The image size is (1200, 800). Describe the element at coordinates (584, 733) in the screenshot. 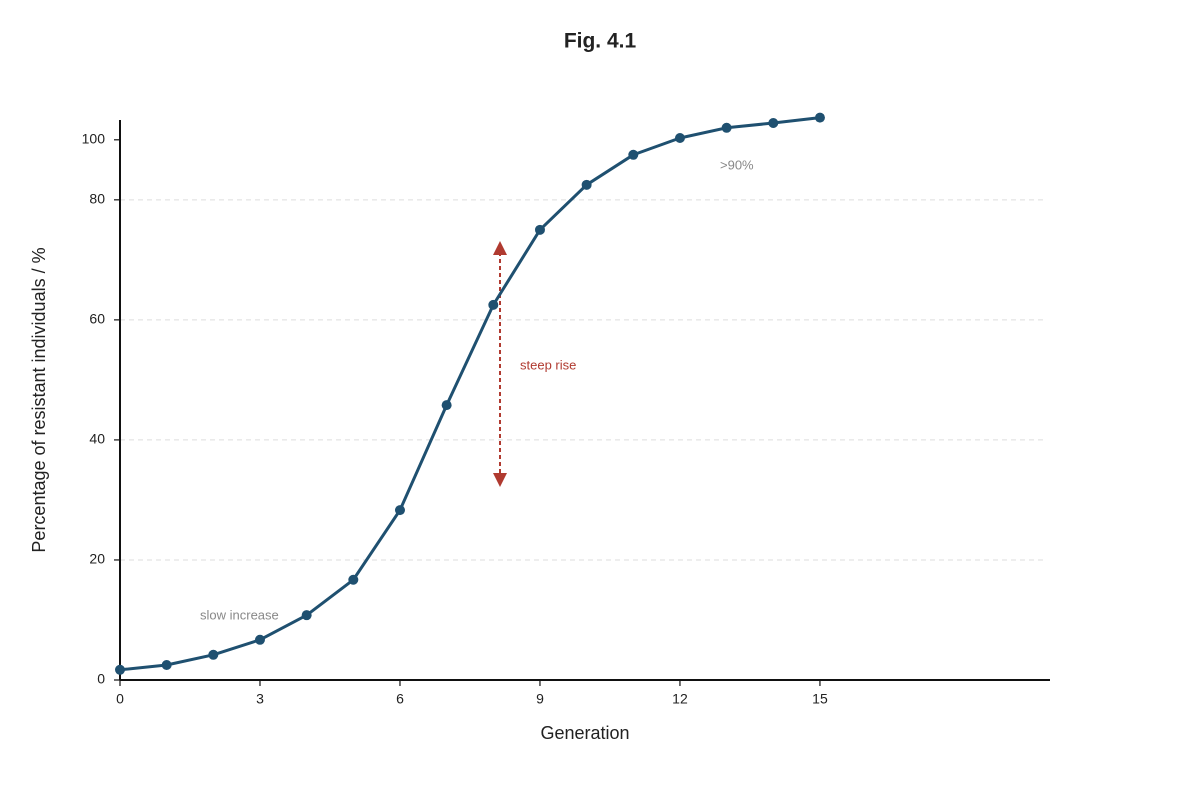

I see `x-axis-label: Generation` at that location.